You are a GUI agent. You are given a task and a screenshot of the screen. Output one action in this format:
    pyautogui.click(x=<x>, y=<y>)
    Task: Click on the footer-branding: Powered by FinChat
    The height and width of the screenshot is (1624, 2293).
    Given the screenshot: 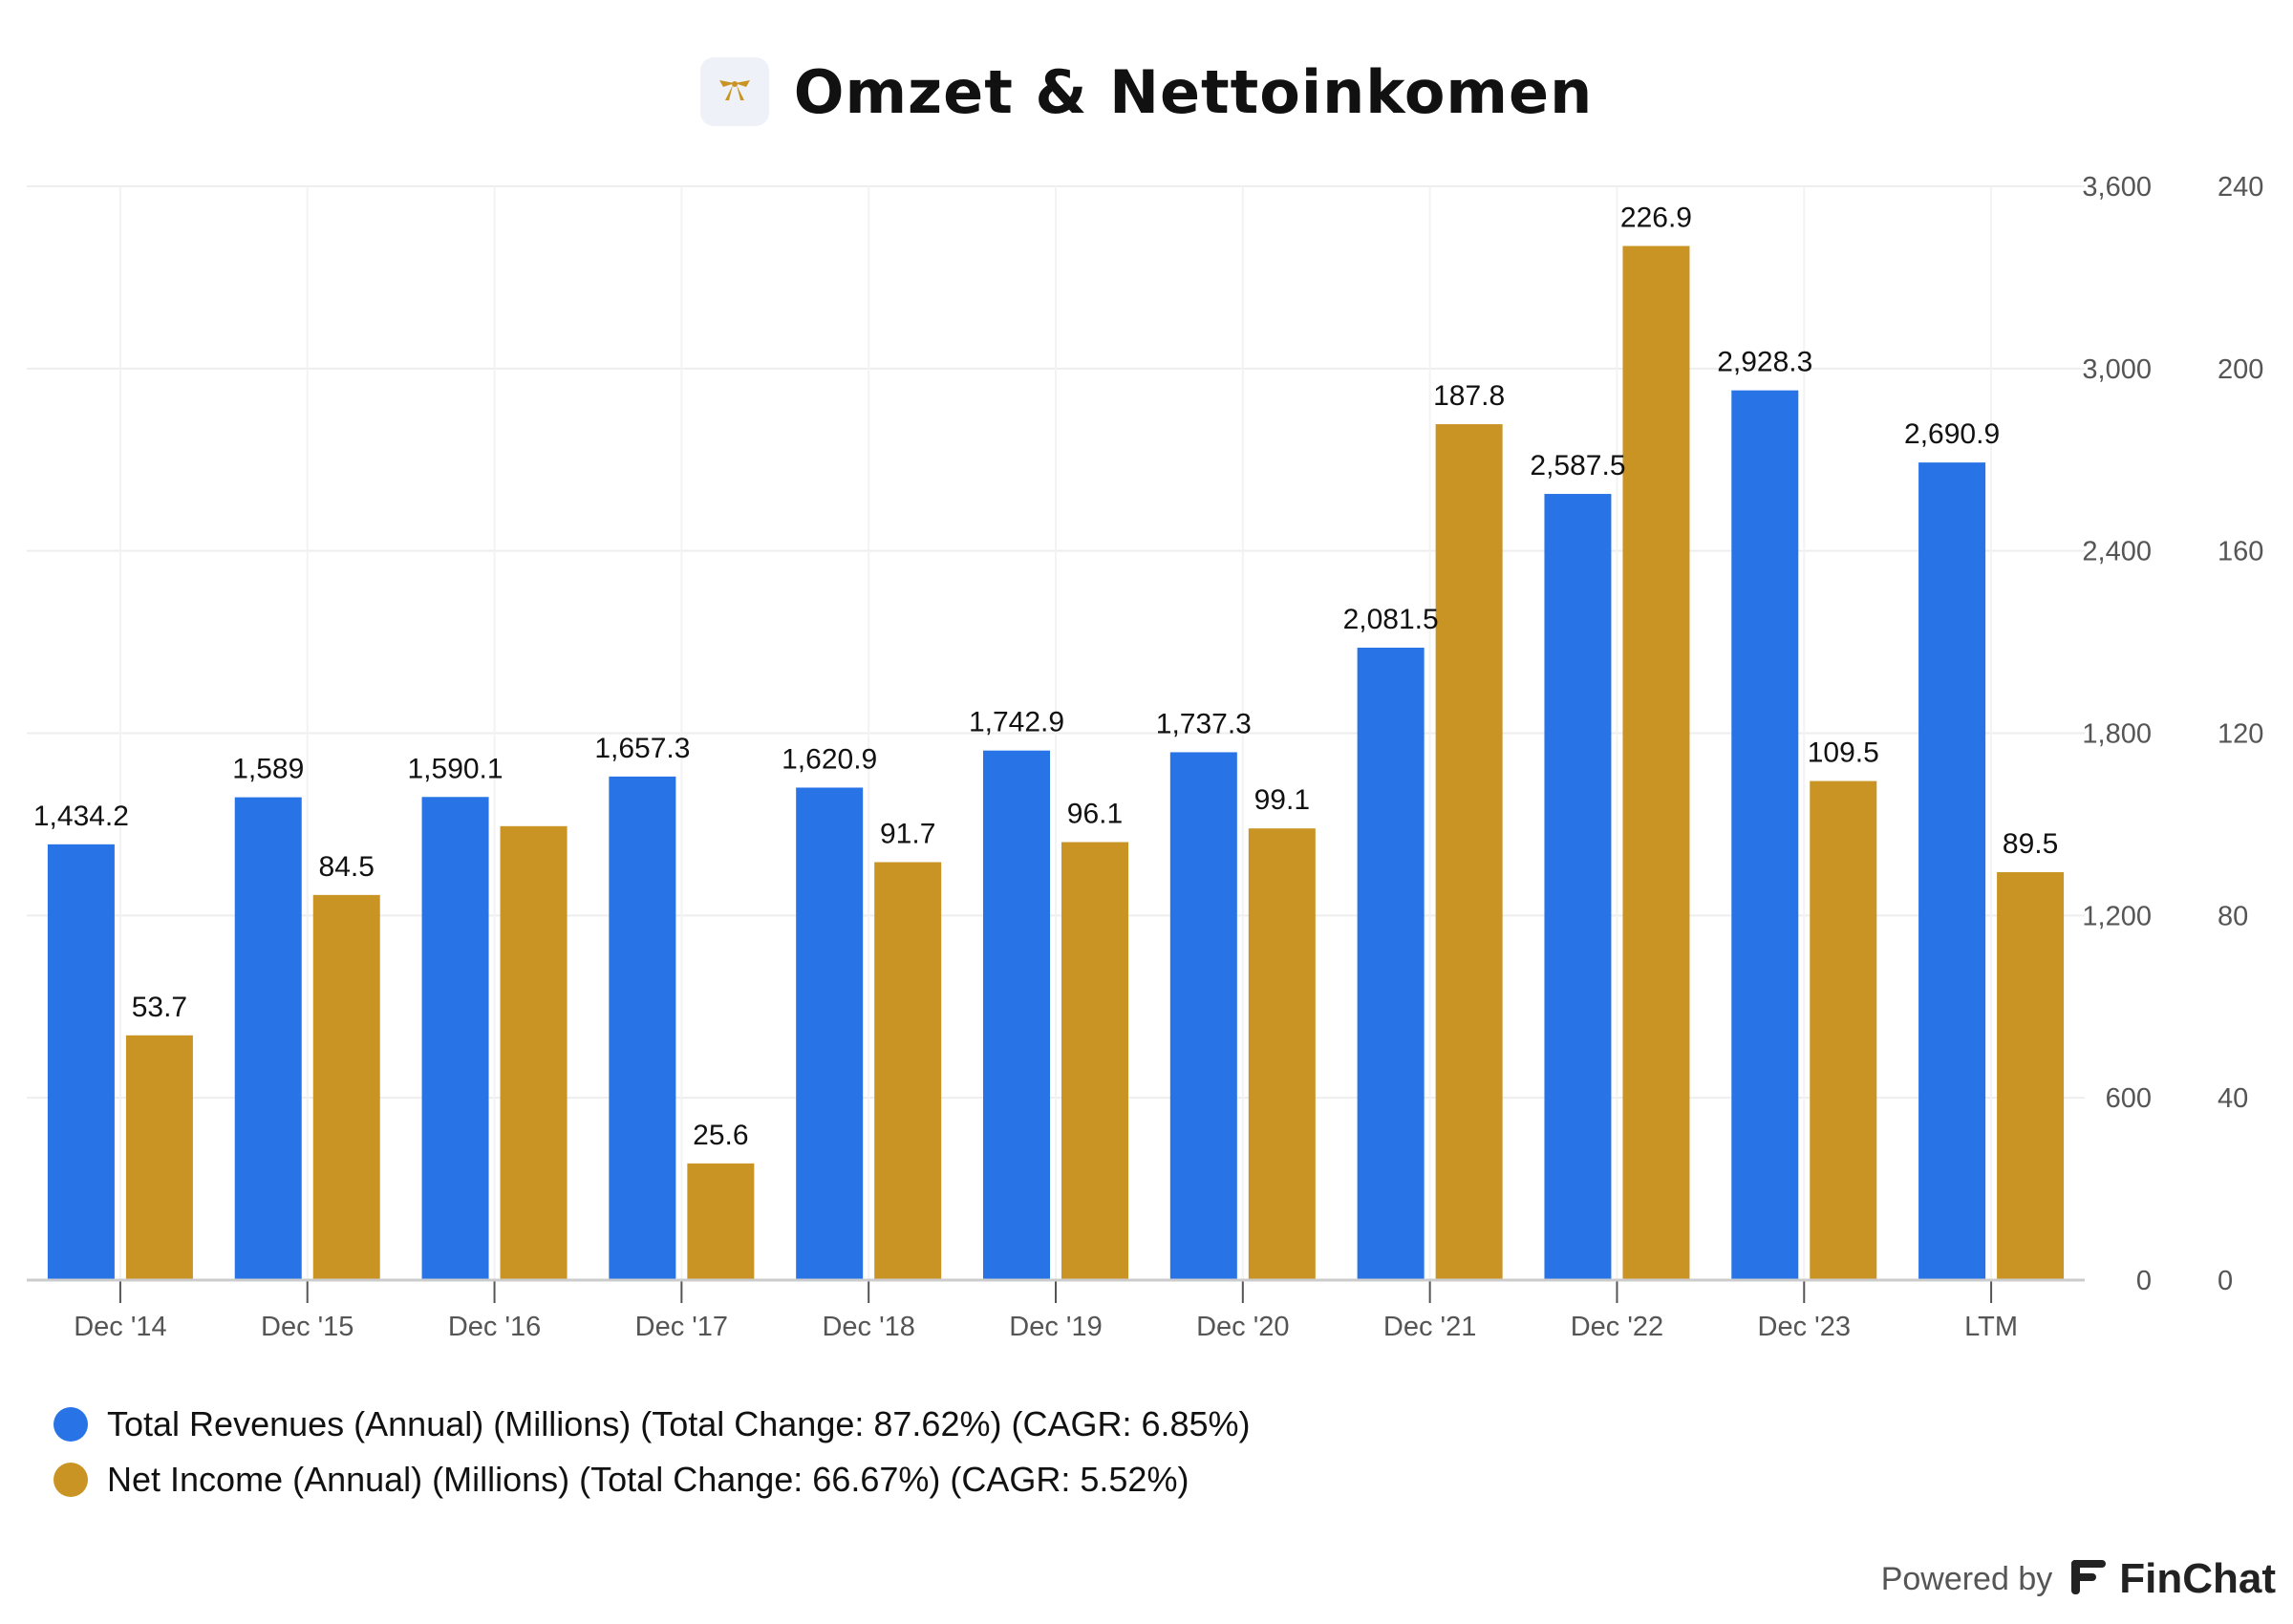 What is the action you would take?
    pyautogui.click(x=2078, y=1579)
    